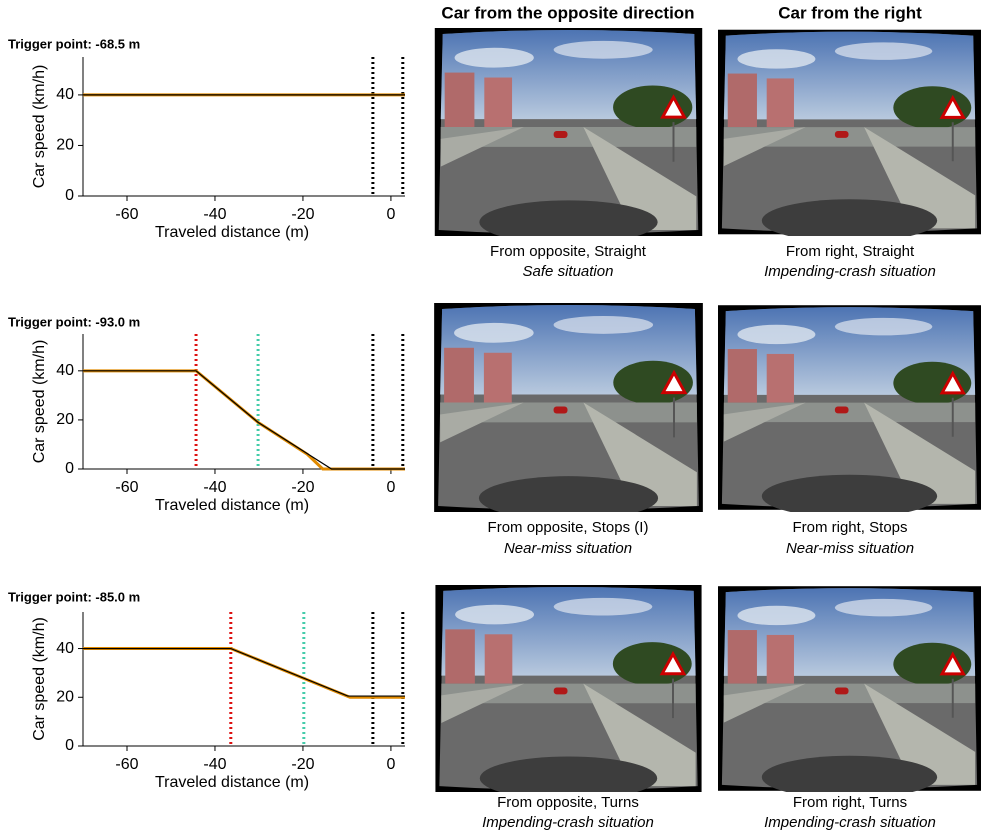 This screenshot has width=981, height=839. Describe the element at coordinates (568, 251) in the screenshot. I see `caption: From opposite, Straight` at that location.